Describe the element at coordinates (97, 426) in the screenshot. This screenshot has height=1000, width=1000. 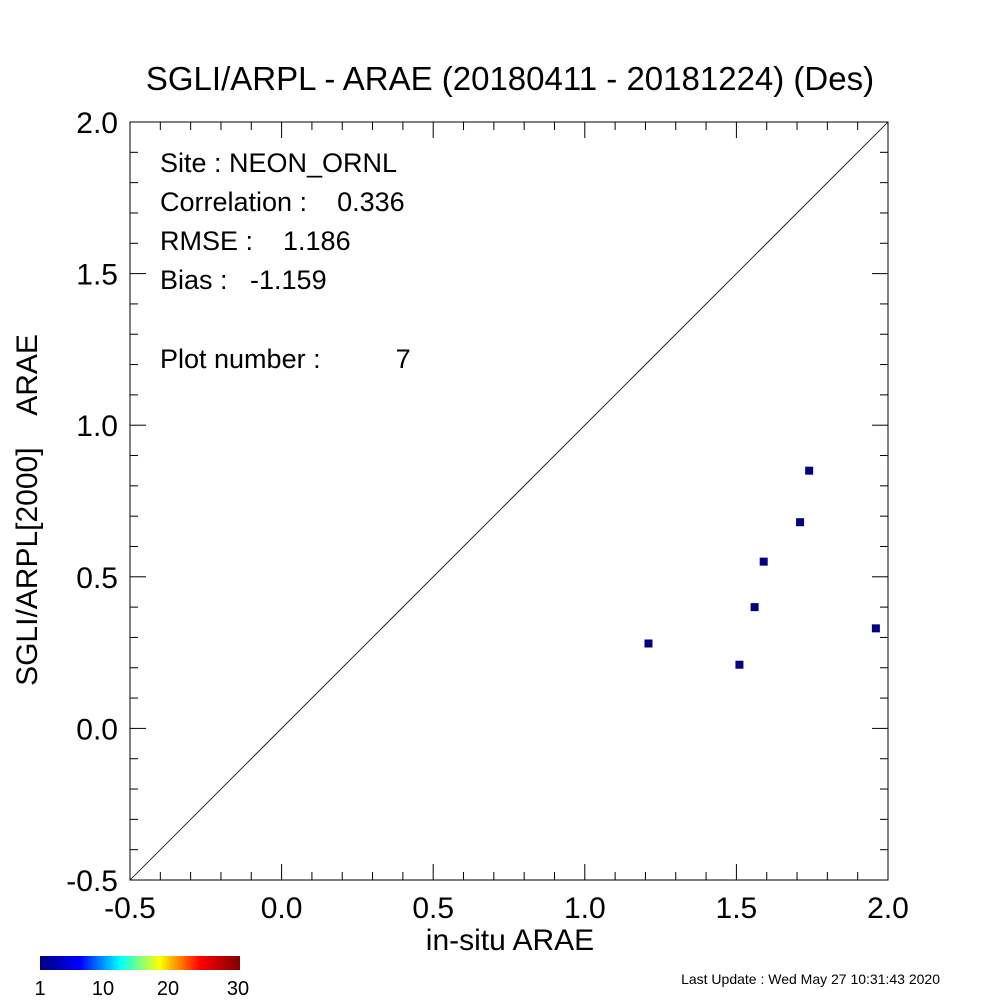
I see `y-tick-label: 1.0` at that location.